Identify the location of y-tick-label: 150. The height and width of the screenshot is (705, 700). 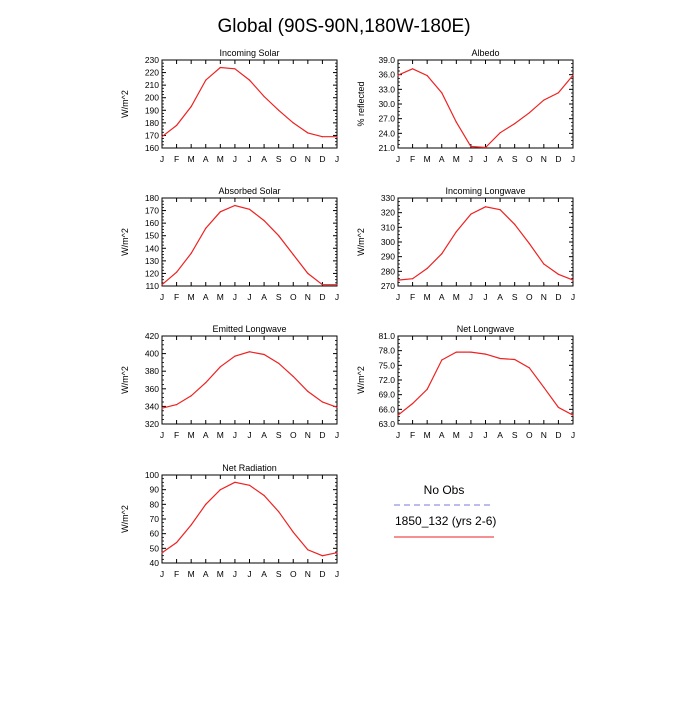
(152, 236).